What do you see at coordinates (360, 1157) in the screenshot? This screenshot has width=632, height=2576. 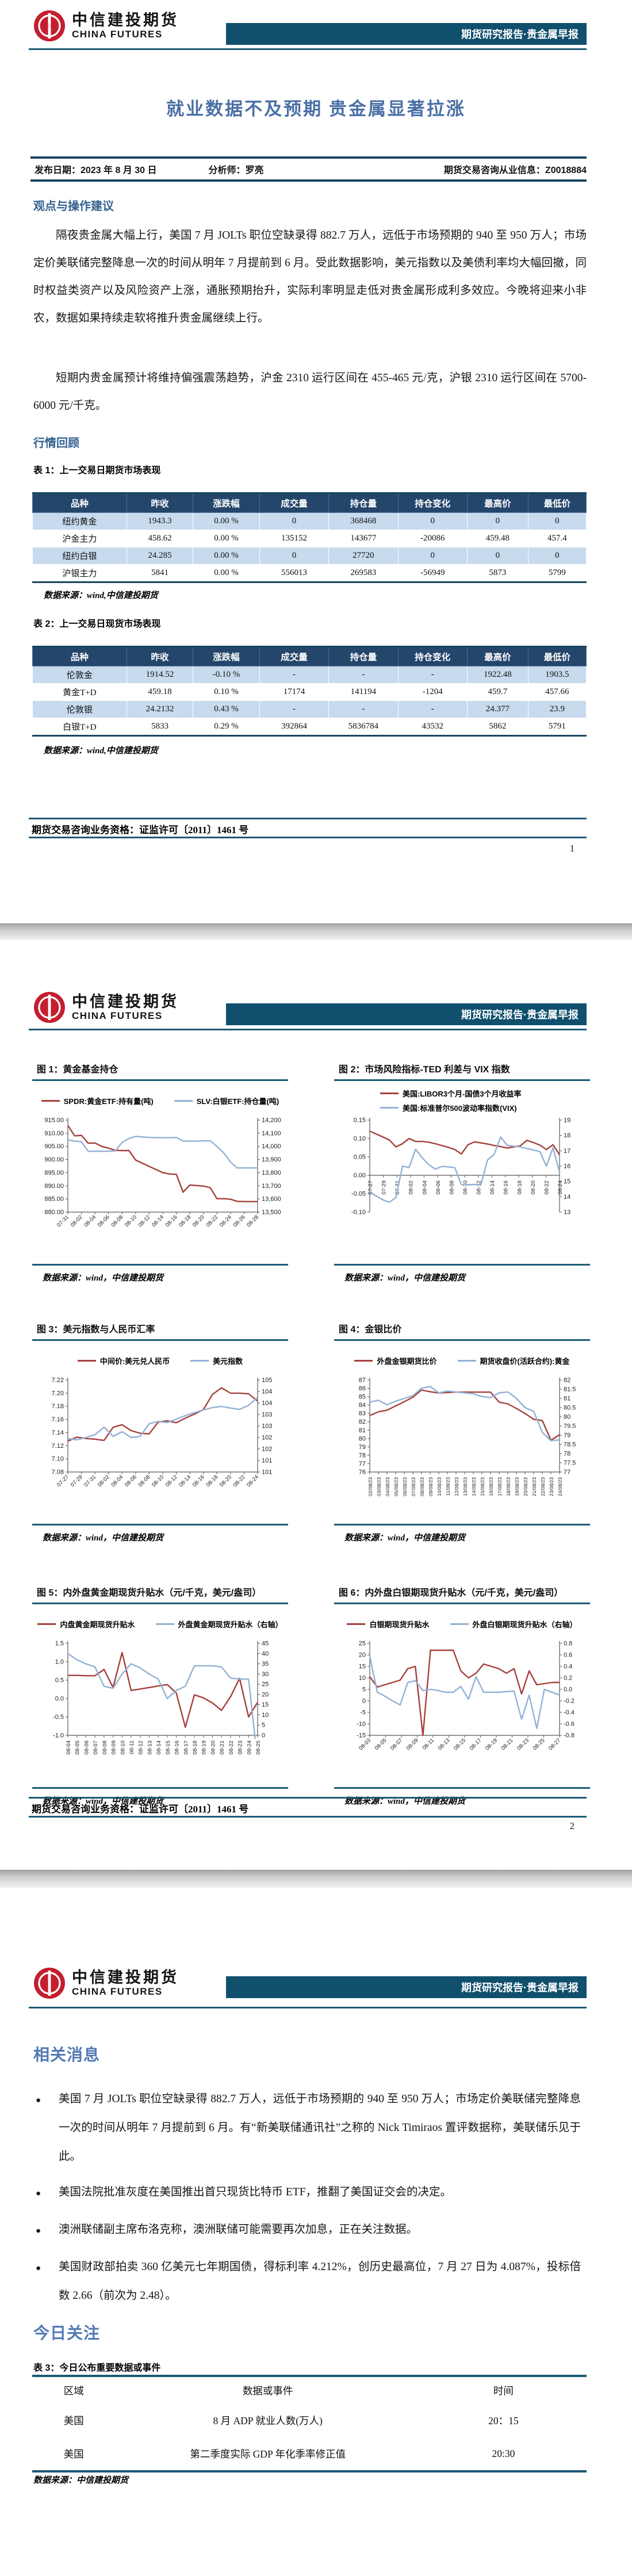 I see `y-axis-left-label: 0.05` at bounding box center [360, 1157].